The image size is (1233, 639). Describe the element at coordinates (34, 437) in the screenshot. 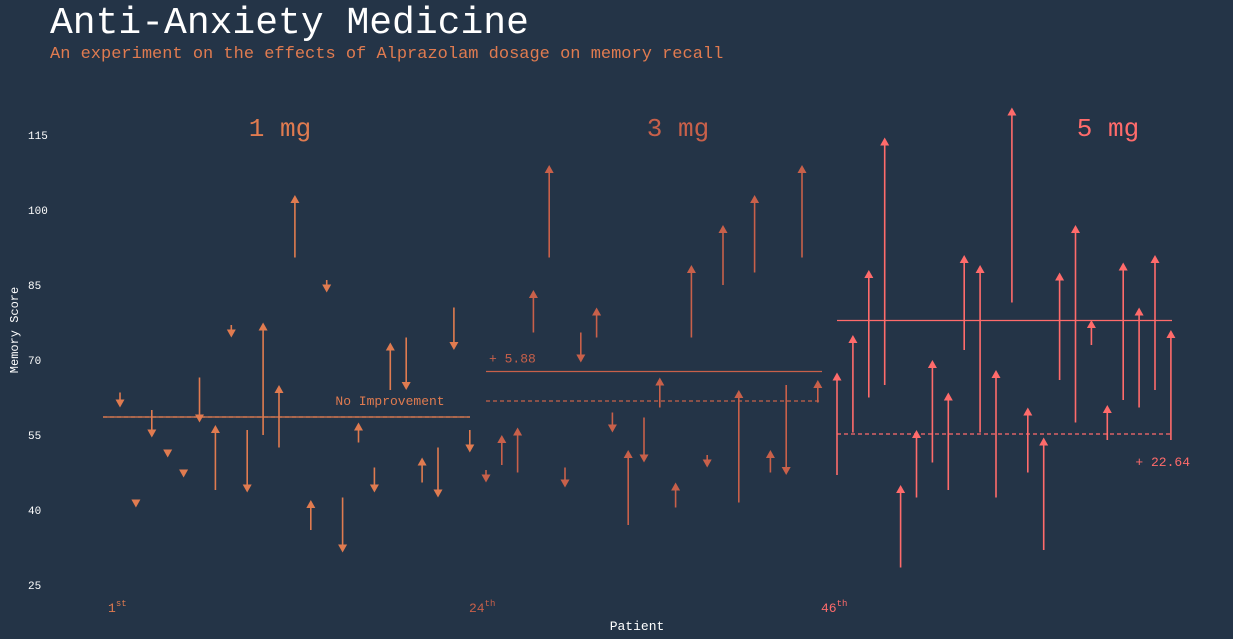

I see `y-tick-label: 55` at that location.